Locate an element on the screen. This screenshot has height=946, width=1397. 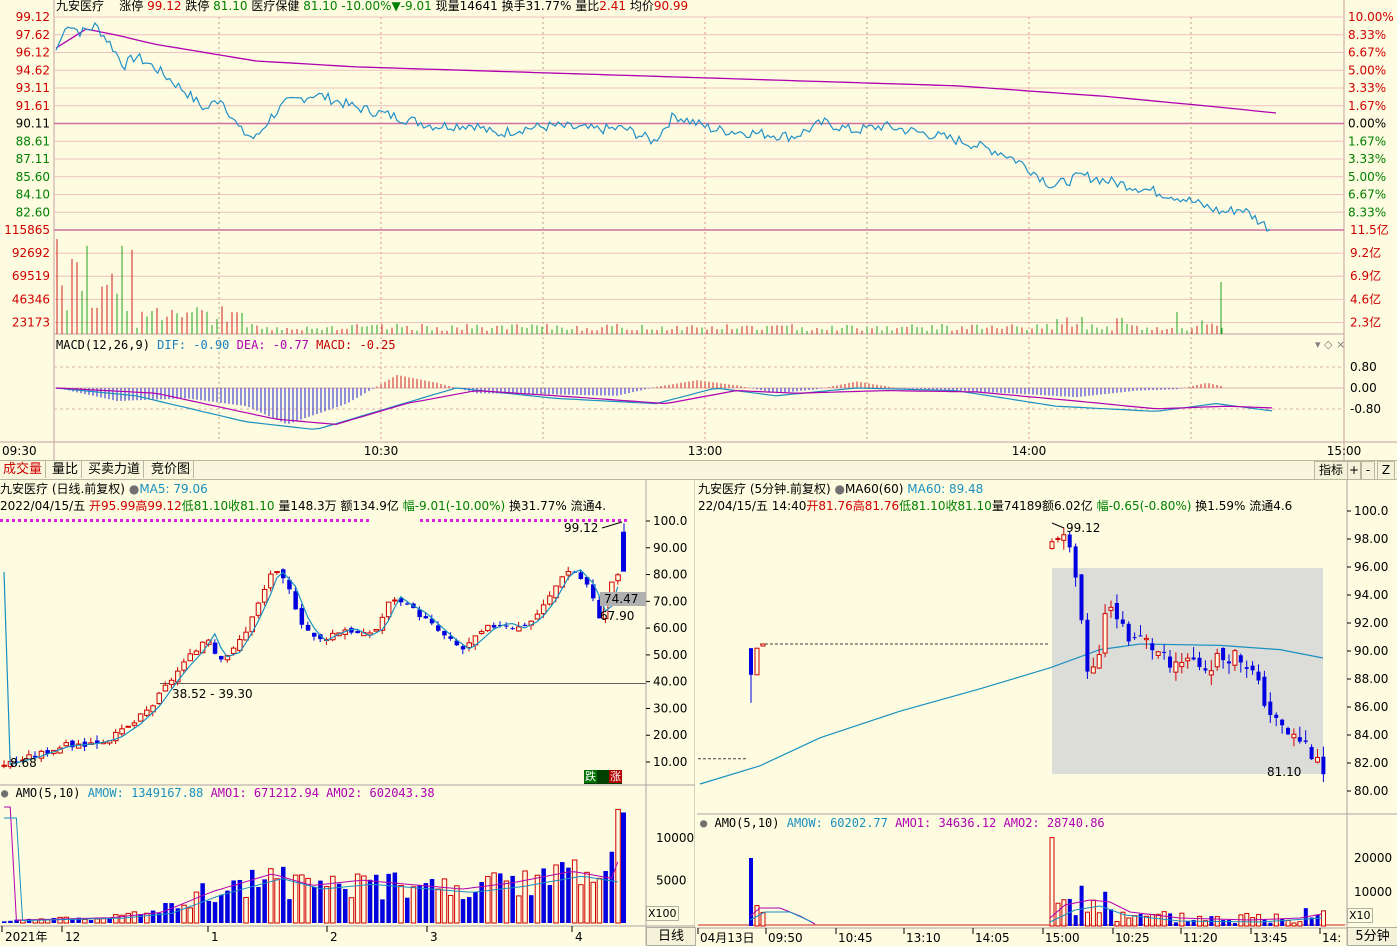
price-tick-left: 97.62 is located at coordinates (33, 35).